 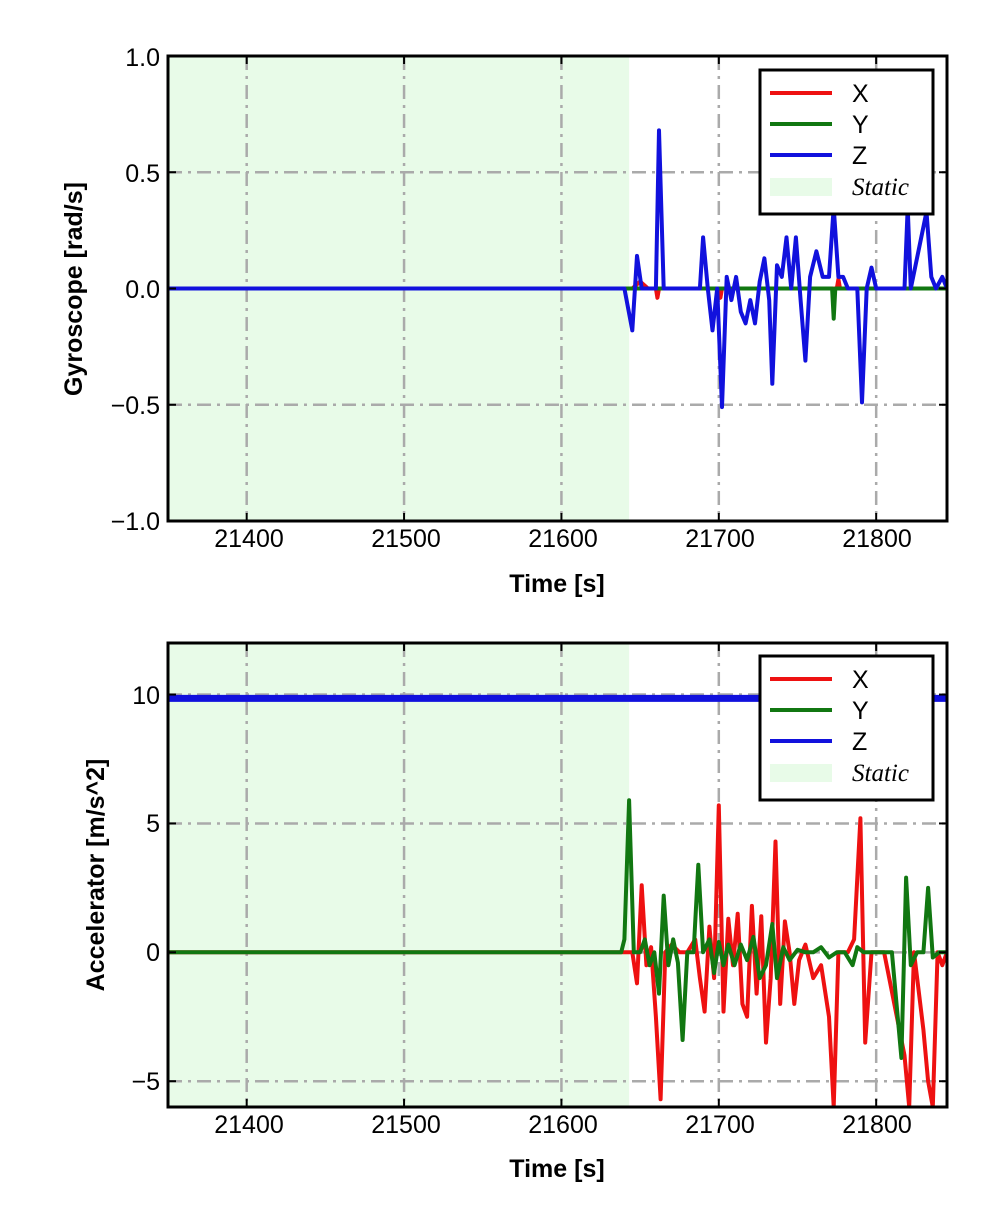 What do you see at coordinates (135, 406) in the screenshot?
I see `gyroscope-y-tick-label: −0.5` at bounding box center [135, 406].